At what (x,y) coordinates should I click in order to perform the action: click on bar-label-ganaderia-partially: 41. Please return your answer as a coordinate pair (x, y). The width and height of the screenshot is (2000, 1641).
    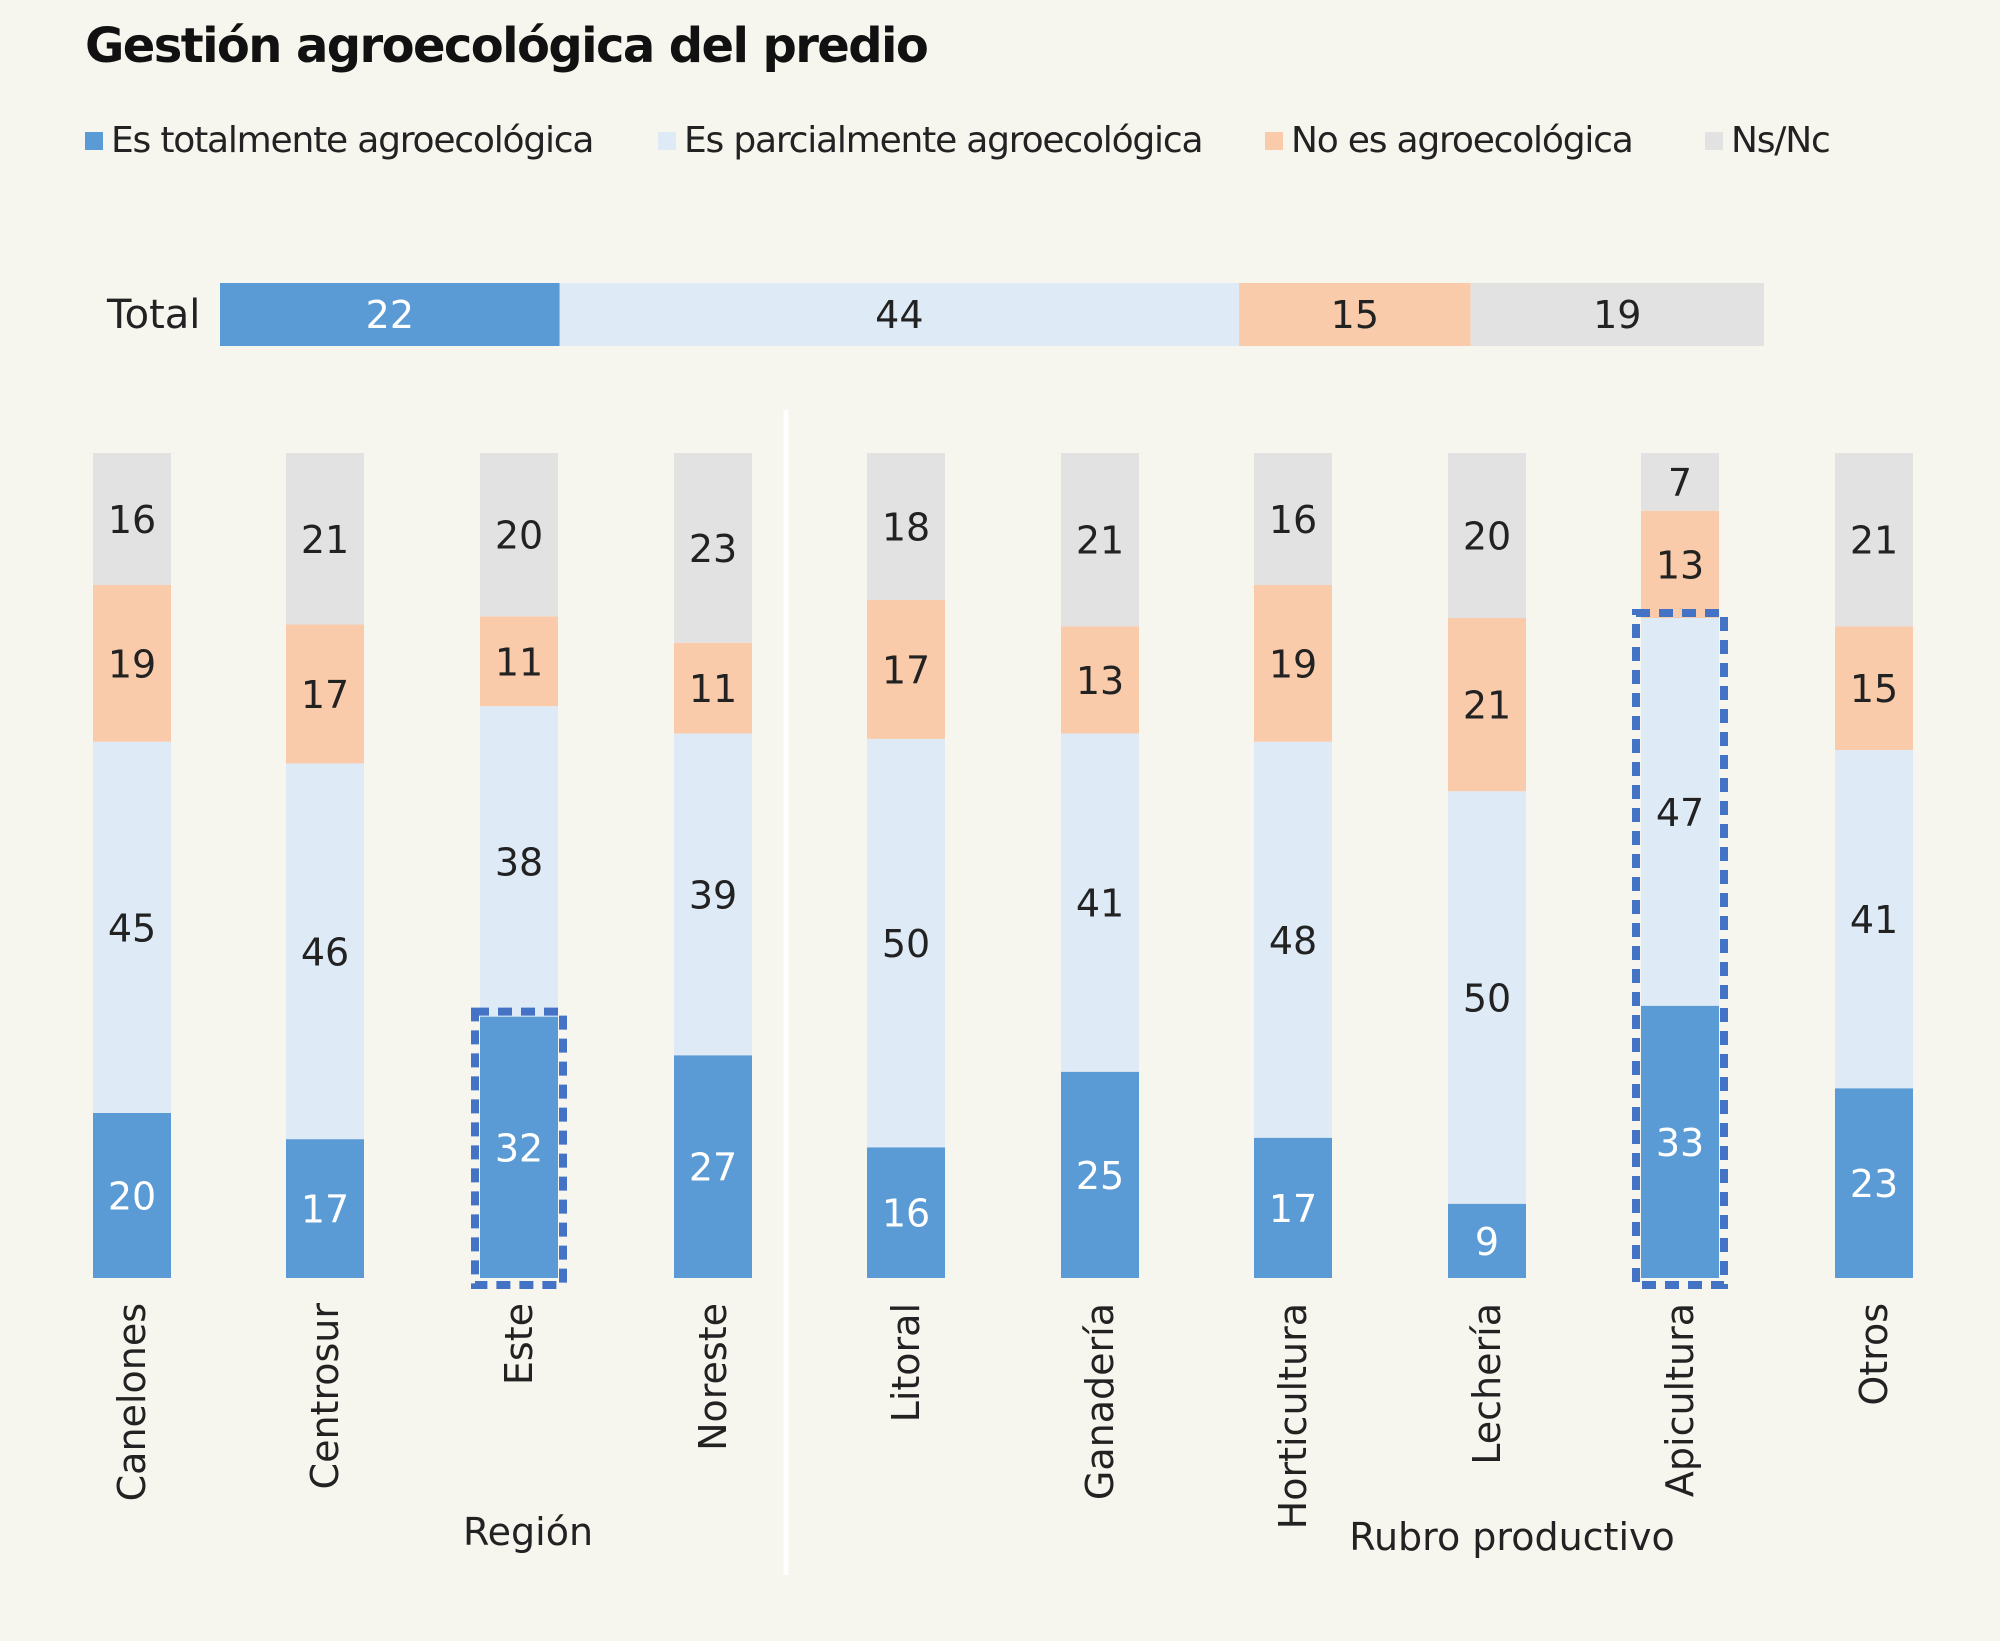
    Looking at the image, I should click on (1100, 904).